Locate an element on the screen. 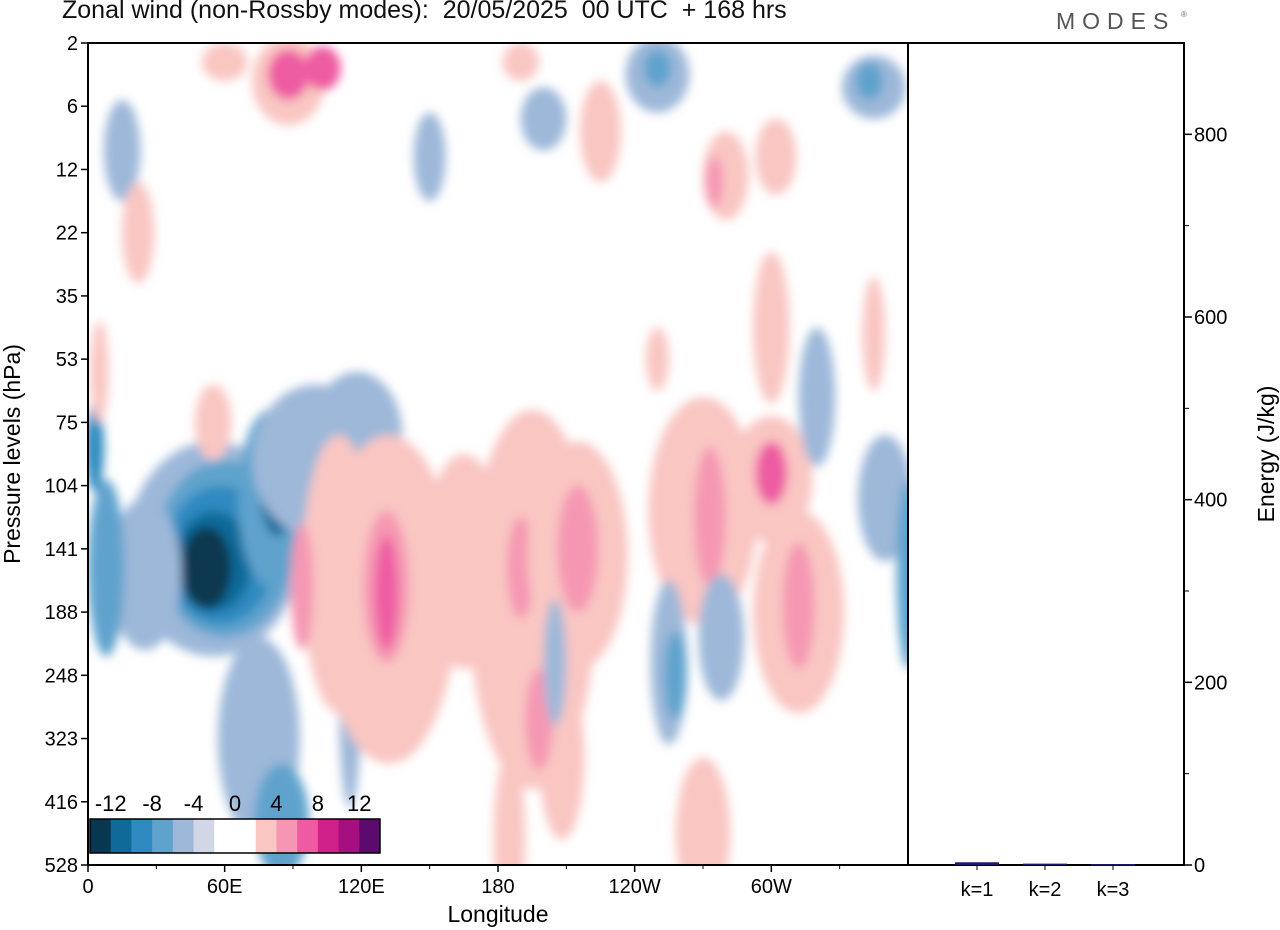 The width and height of the screenshot is (1280, 930). y-tick-label: 188 is located at coordinates (61, 613).